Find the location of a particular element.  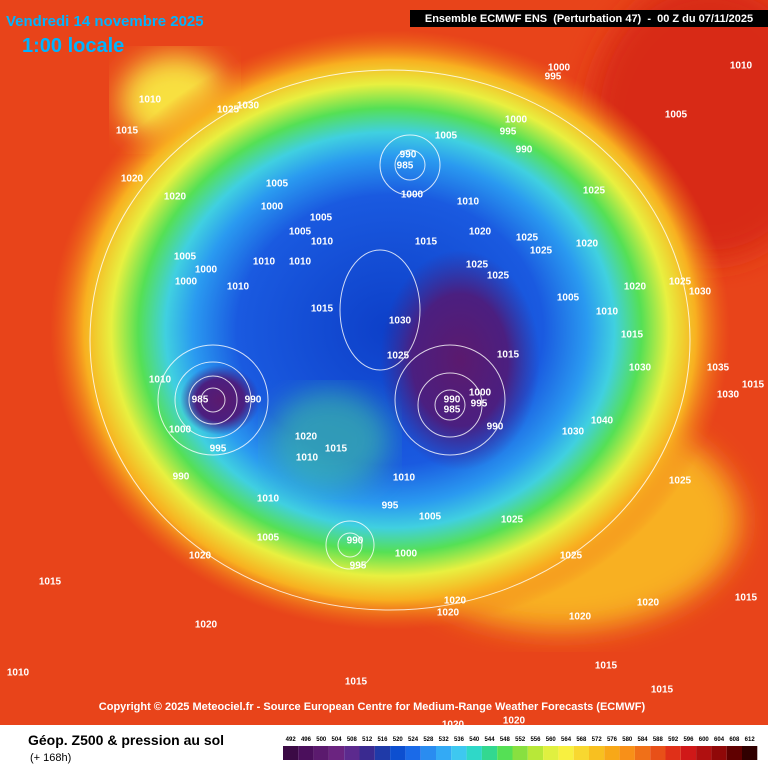

isobar-label: 1035 is located at coordinates (718, 368).